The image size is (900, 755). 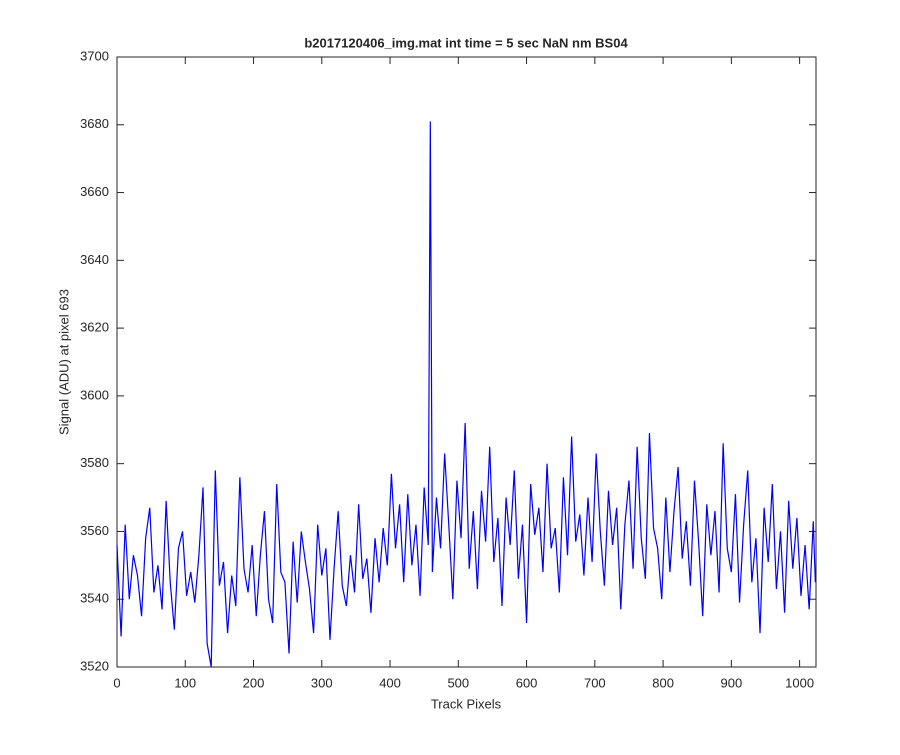 What do you see at coordinates (94, 327) in the screenshot?
I see `y-tick-label: 3620` at bounding box center [94, 327].